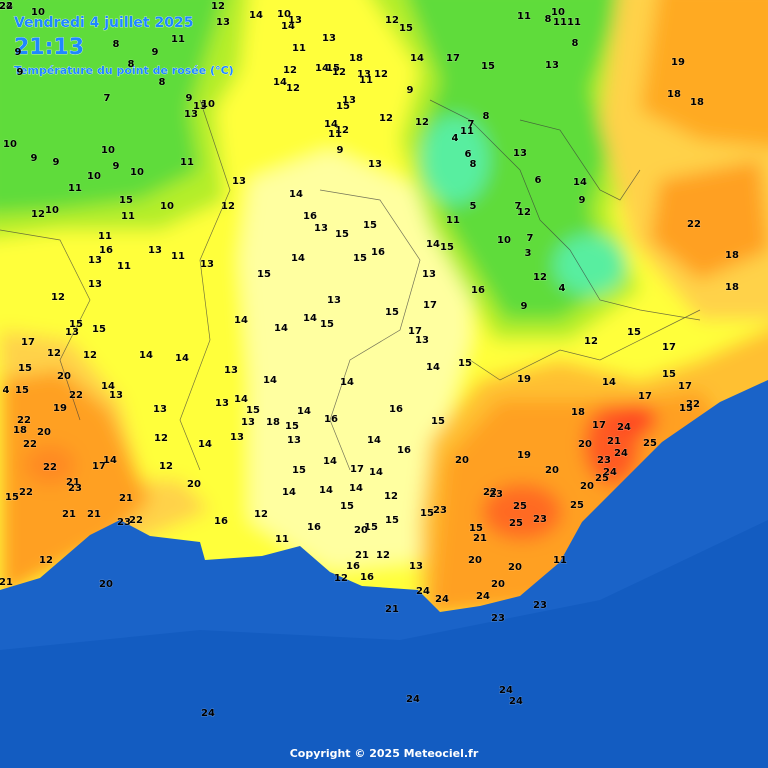 Image resolution: width=768 pixels, height=768 pixels. Describe the element at coordinates (518, 206) in the screenshot. I see `station-value: 7` at that location.